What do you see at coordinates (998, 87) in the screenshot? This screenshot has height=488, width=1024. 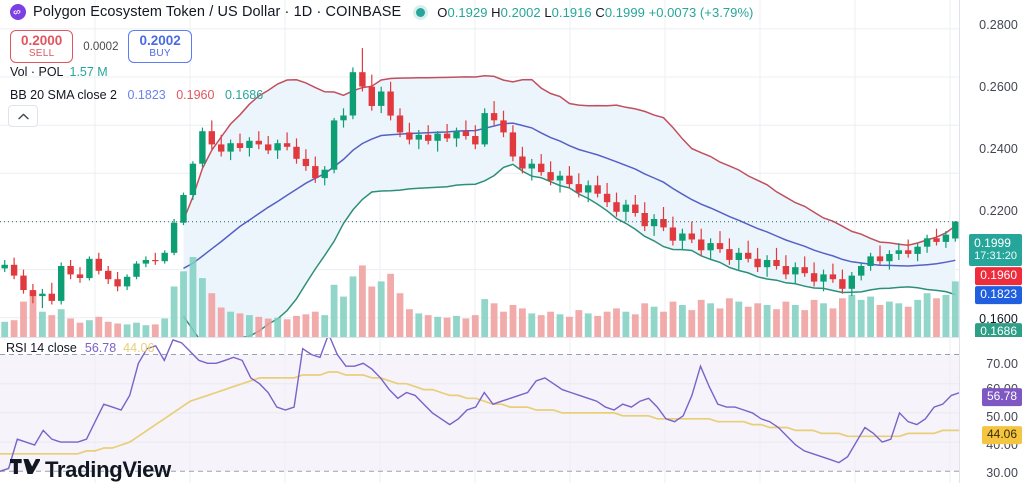 I see `price-tick: 0.2600` at bounding box center [998, 87].